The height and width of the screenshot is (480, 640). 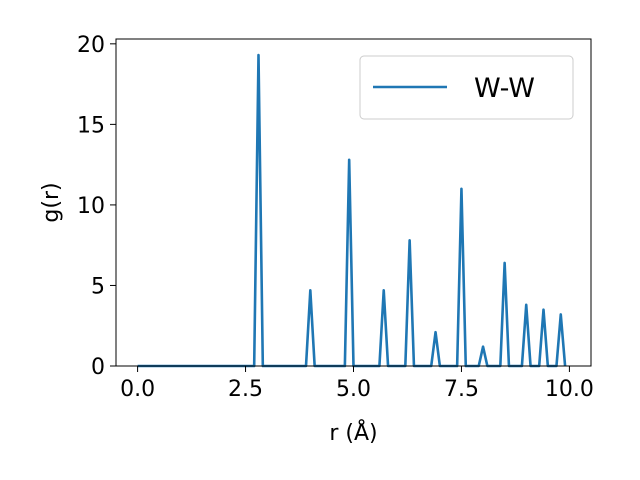 I want to click on x-tick-label: 10.0, so click(x=569, y=389).